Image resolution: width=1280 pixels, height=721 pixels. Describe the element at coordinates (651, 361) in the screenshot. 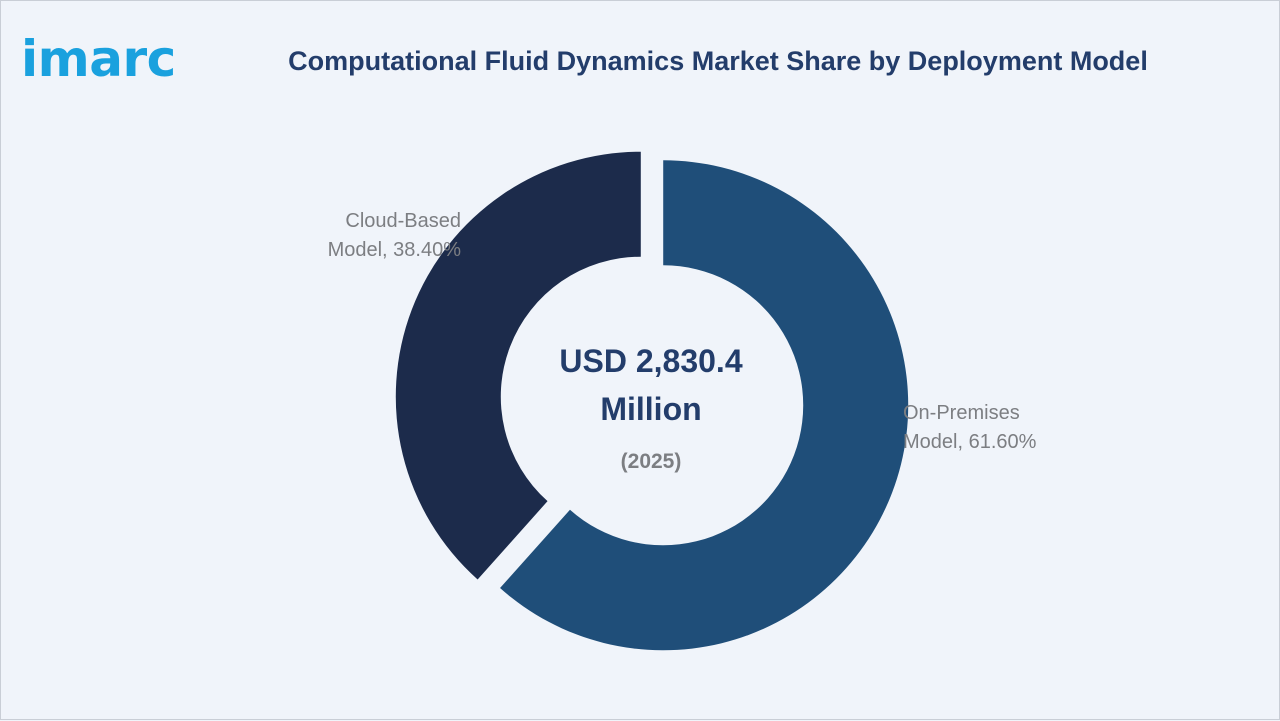

I see `center-value-line1: USD 2,830.4` at that location.